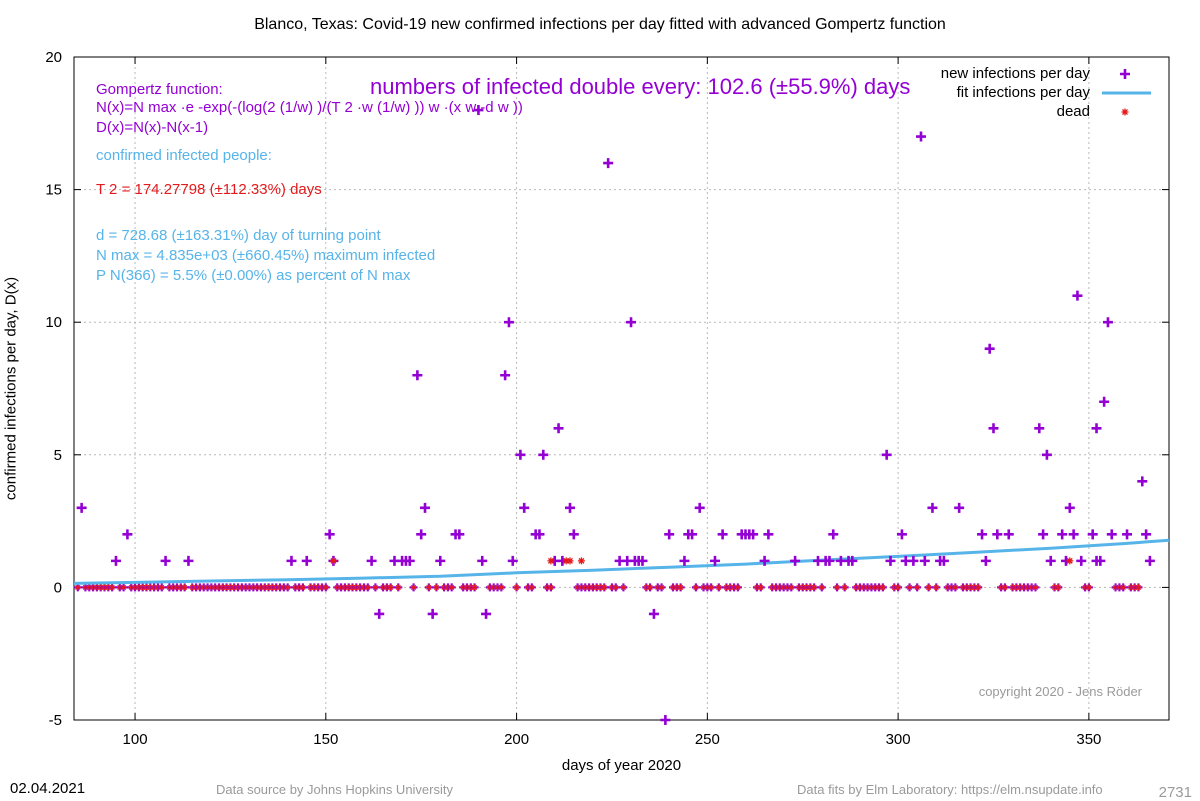  Describe the element at coordinates (1023, 92) in the screenshot. I see `legend-fit-label: fit infections per day` at that location.